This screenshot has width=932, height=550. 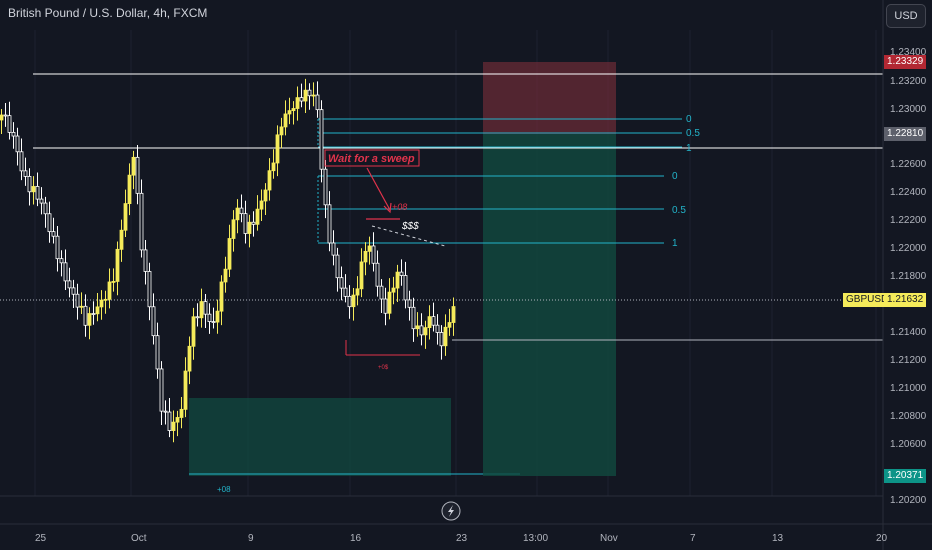 I want to click on symbol-price-tag: GBPUSD, so click(x=867, y=300).